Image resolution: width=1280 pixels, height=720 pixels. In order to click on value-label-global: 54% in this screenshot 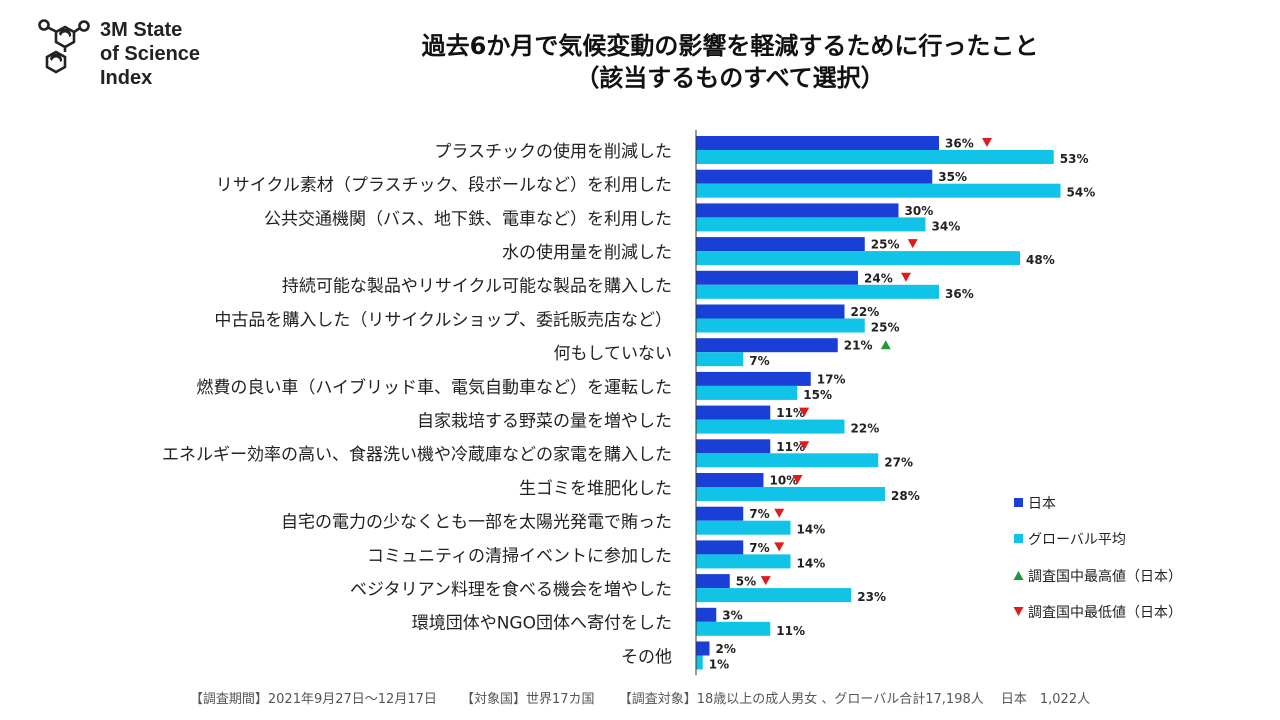, I will do `click(1081, 193)`.